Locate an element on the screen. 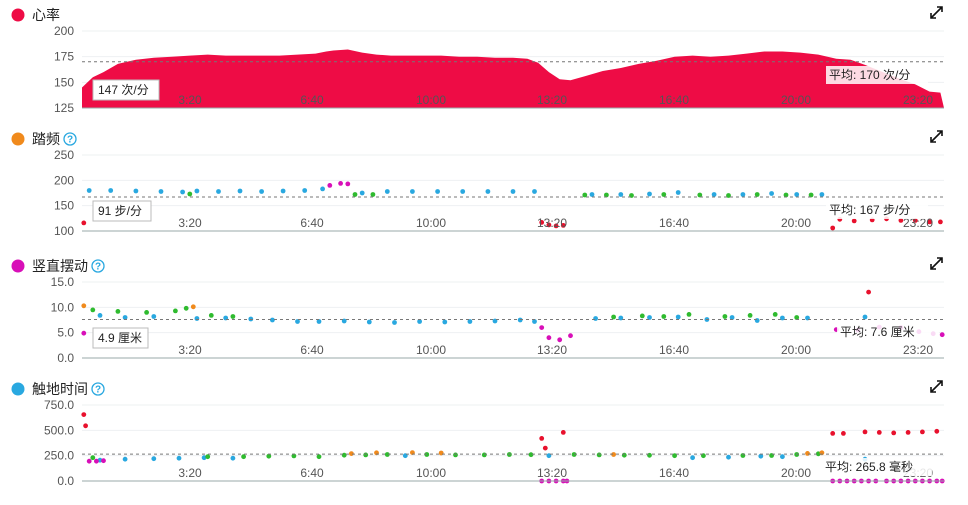  y-tick-label: 500.0 is located at coordinates (59, 430).